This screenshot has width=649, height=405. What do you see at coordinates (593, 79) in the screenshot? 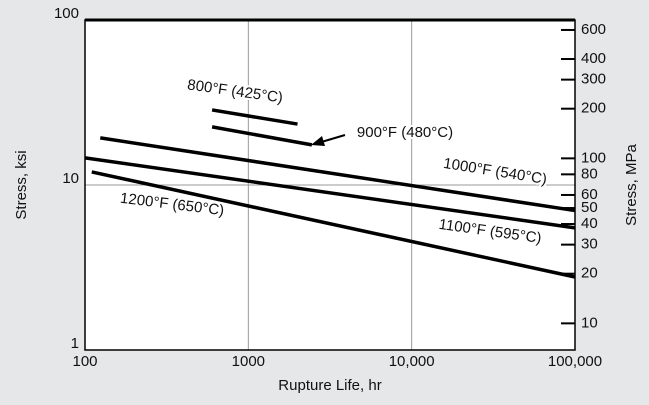
I see `y2-tick-label: 300` at bounding box center [593, 79].